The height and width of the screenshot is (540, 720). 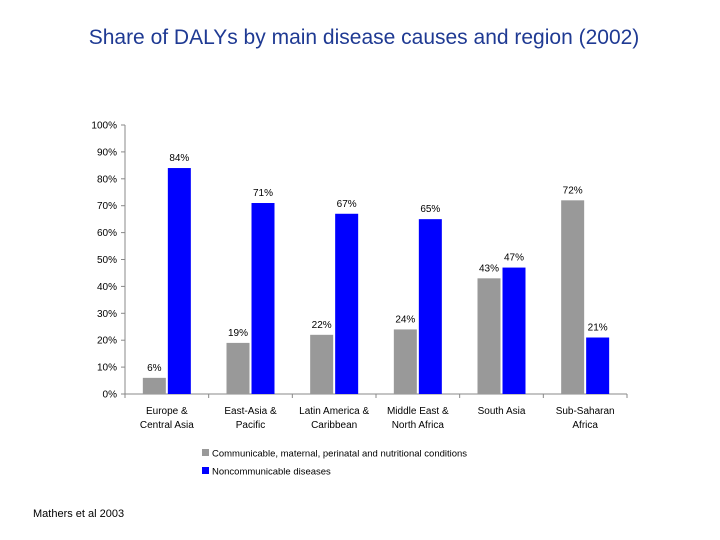 What do you see at coordinates (107, 179) in the screenshot?
I see `y-tick-label: 80%` at bounding box center [107, 179].